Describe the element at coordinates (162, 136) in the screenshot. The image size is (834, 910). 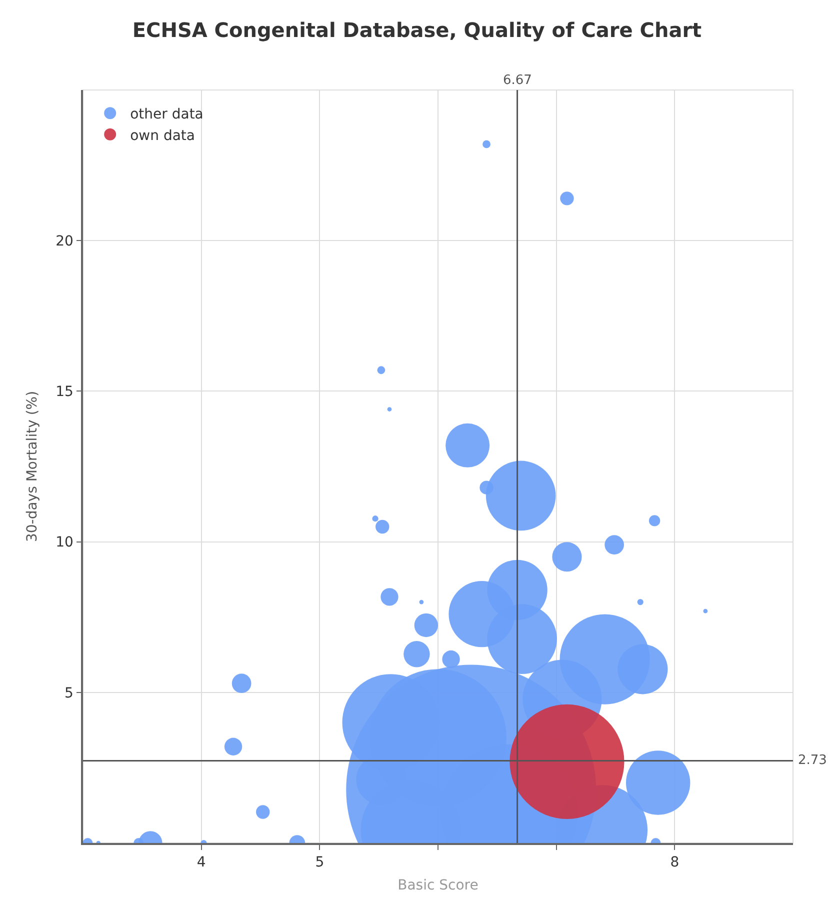
I see `legend-label: own data` at that location.